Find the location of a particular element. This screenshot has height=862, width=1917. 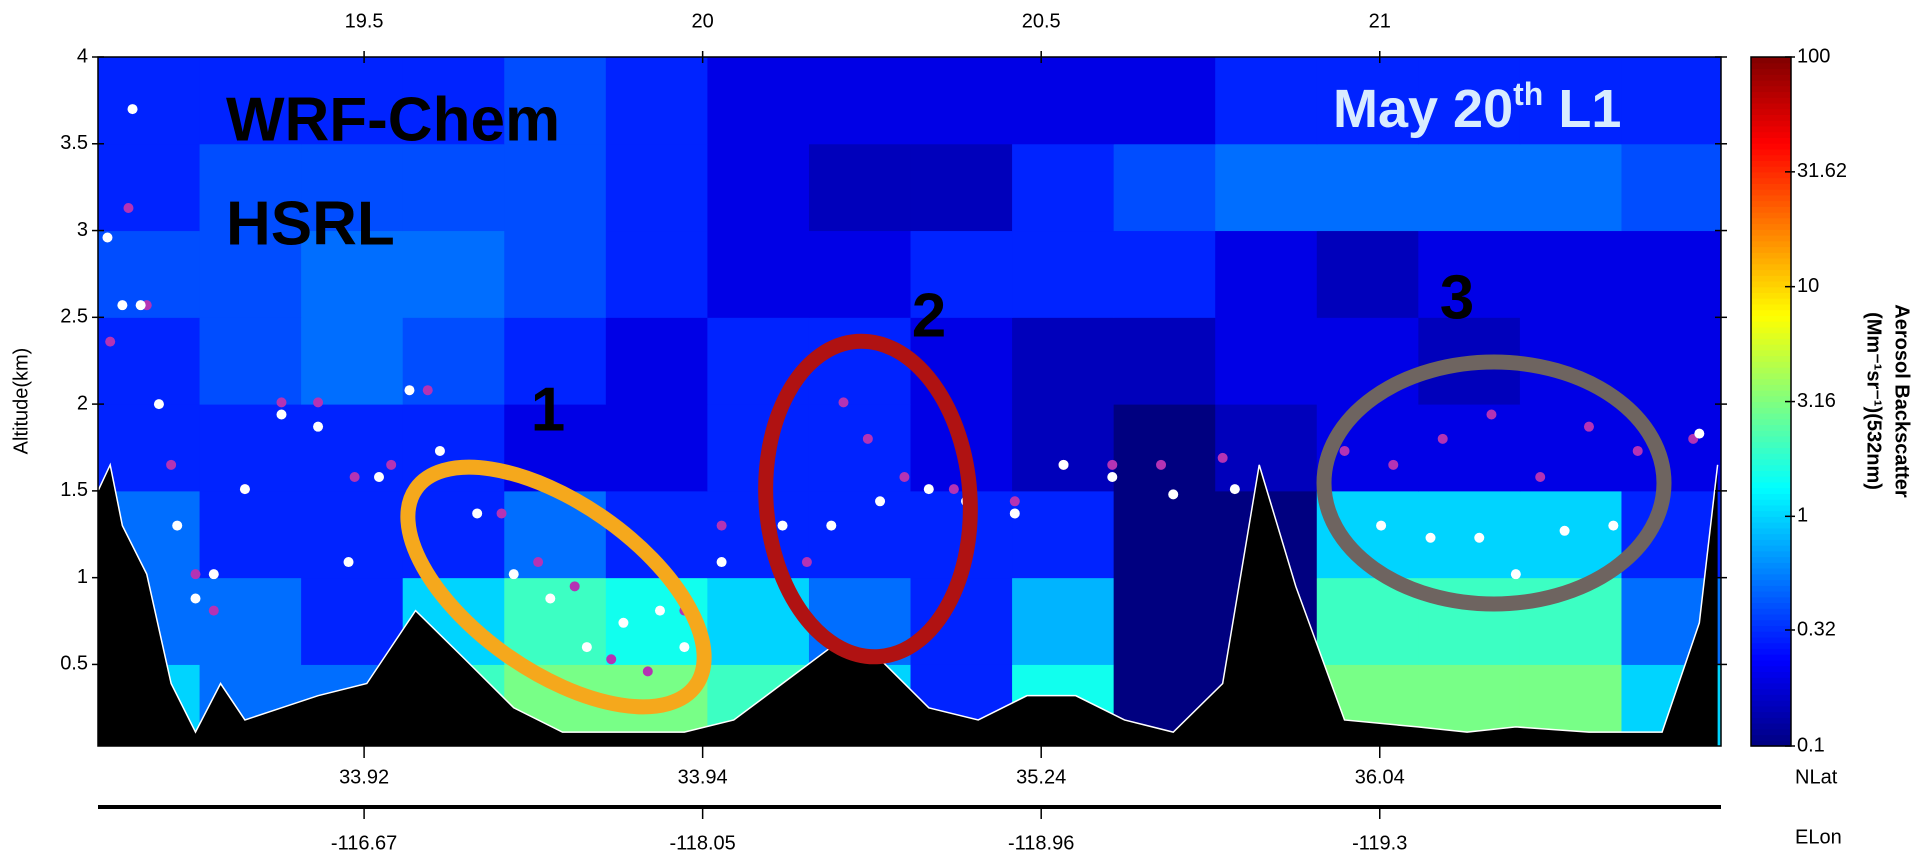

x2-axis-label: NLat is located at coordinates (1816, 777).